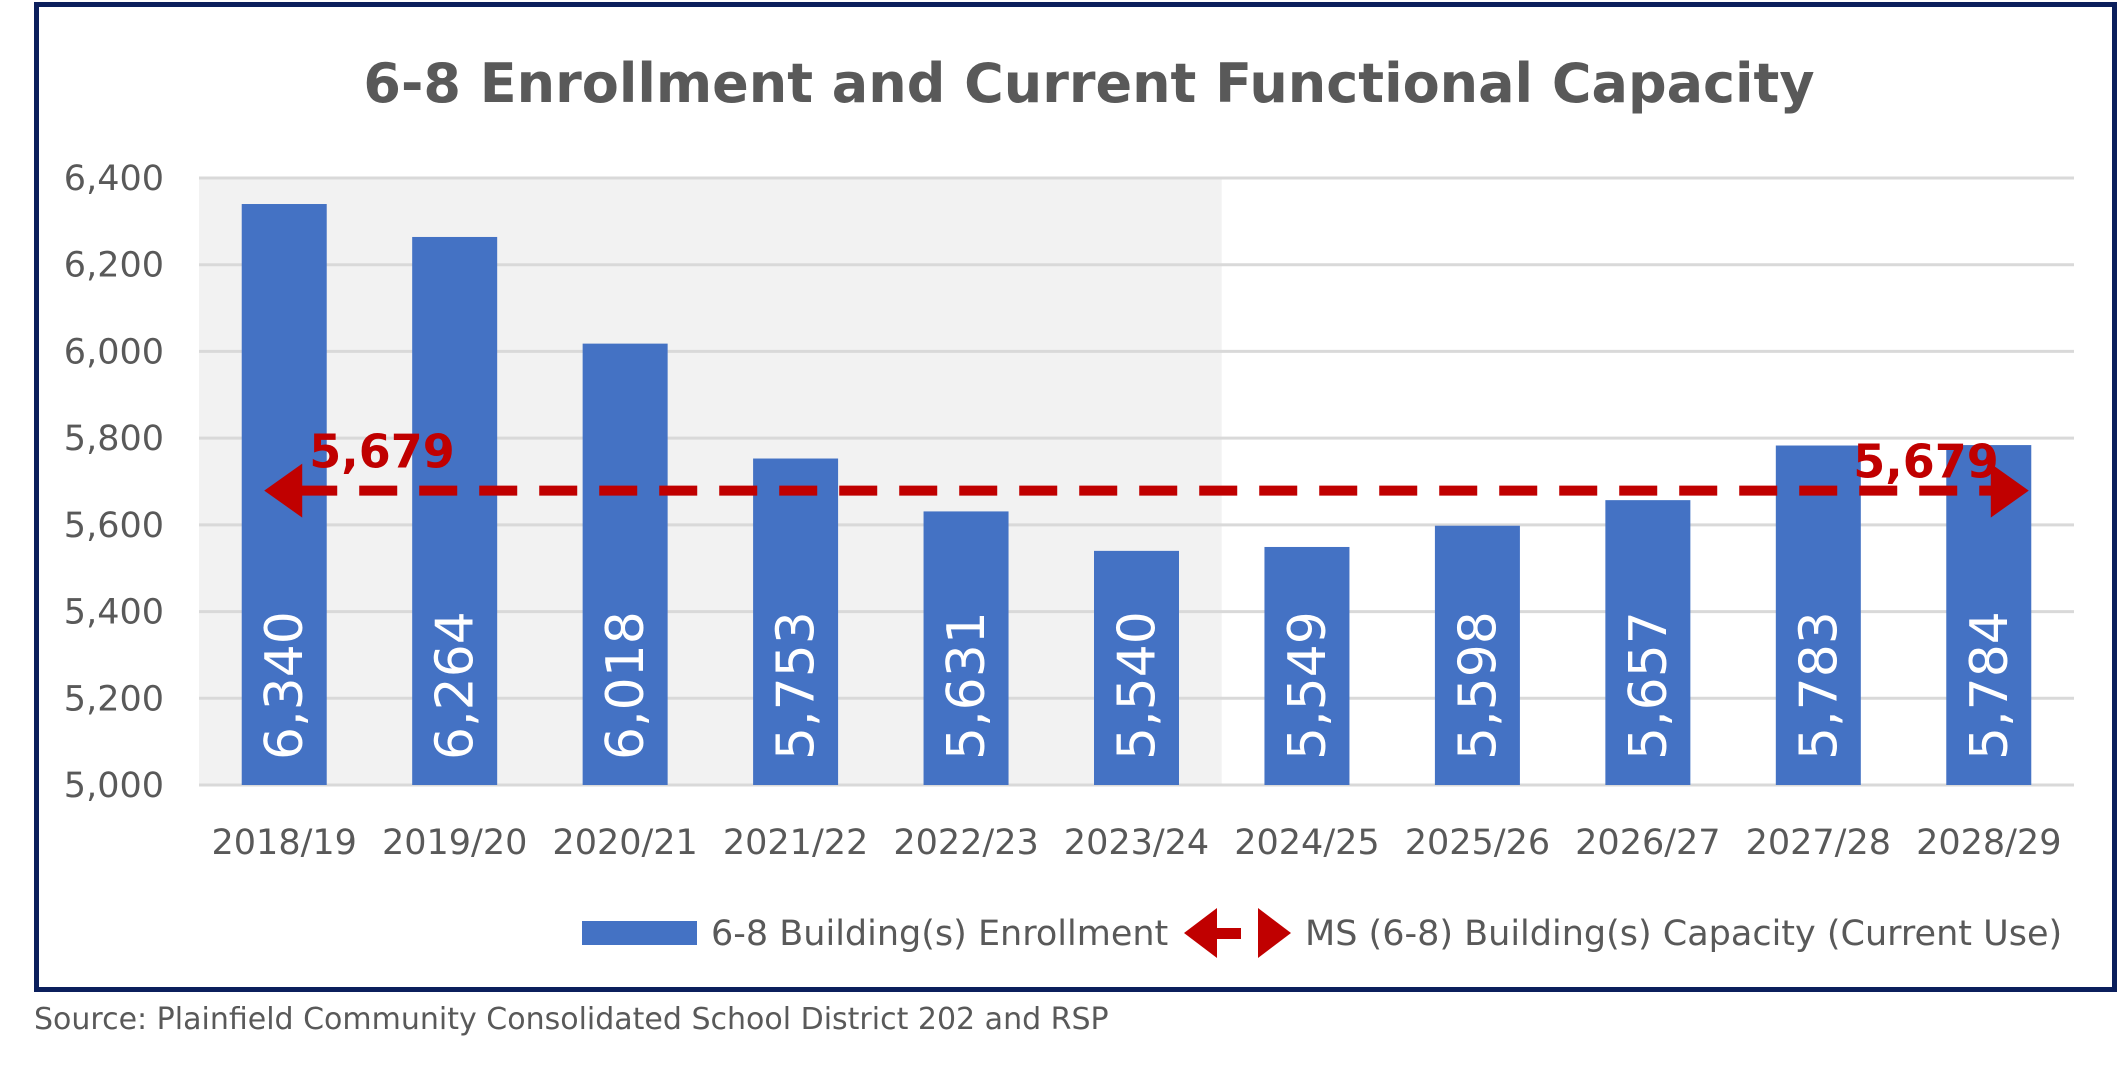  Describe the element at coordinates (1478, 685) in the screenshot. I see `bar-value-label: 5,598` at that location.